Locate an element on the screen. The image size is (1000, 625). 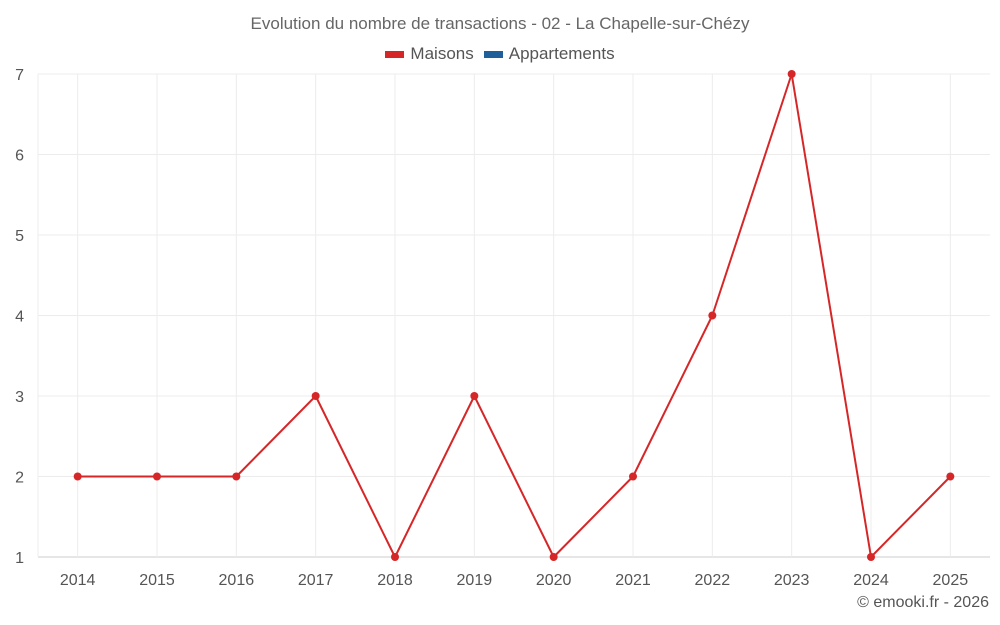
x-tick-label-2022: 2022 is located at coordinates (713, 580).